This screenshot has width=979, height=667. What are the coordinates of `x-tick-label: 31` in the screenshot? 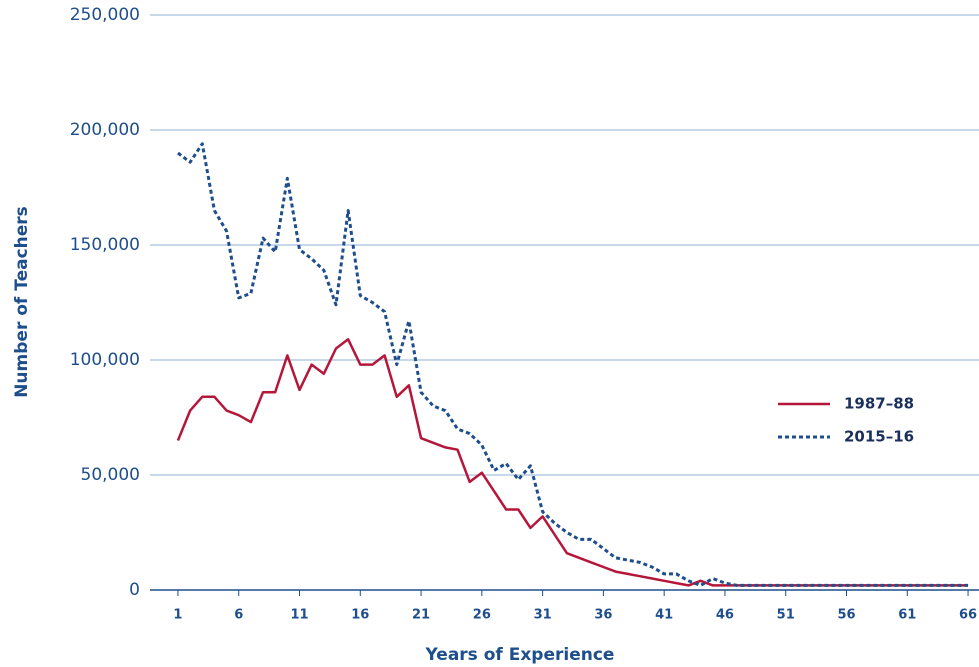 It's located at (543, 615).